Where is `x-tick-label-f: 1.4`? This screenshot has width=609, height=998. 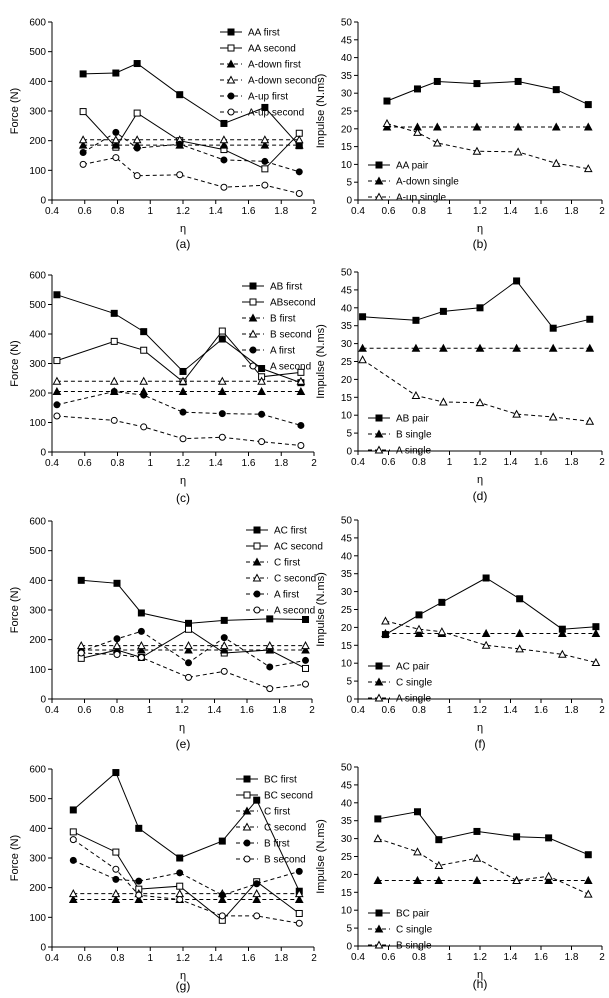
x-tick-label-f: 1.4 is located at coordinates (511, 710).